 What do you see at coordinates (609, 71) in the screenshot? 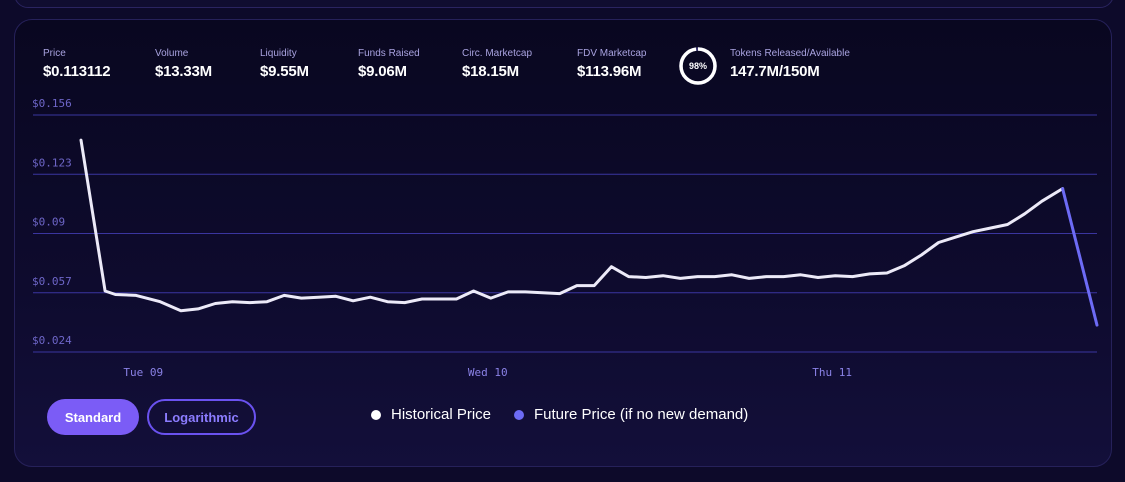
I see `stat-fdv-marketcap-value: $113.96M` at bounding box center [609, 71].